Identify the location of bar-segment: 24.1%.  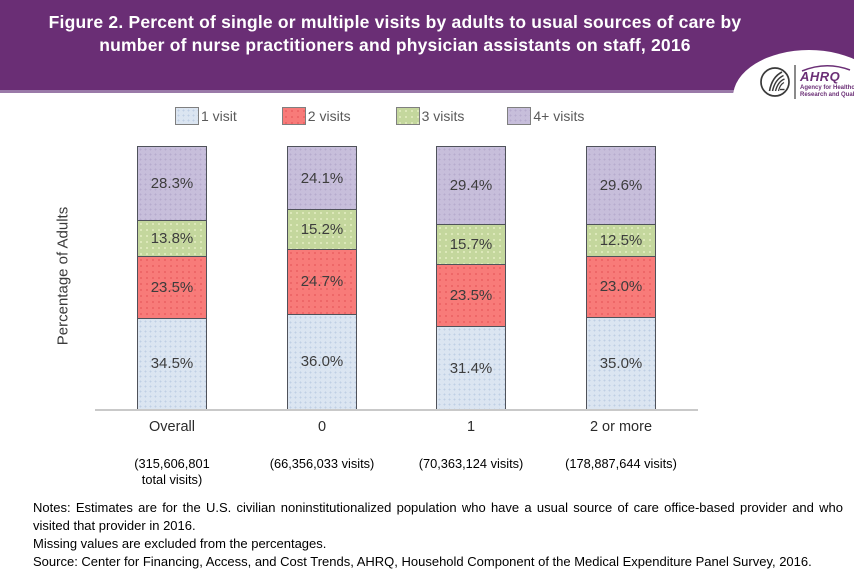
(322, 178).